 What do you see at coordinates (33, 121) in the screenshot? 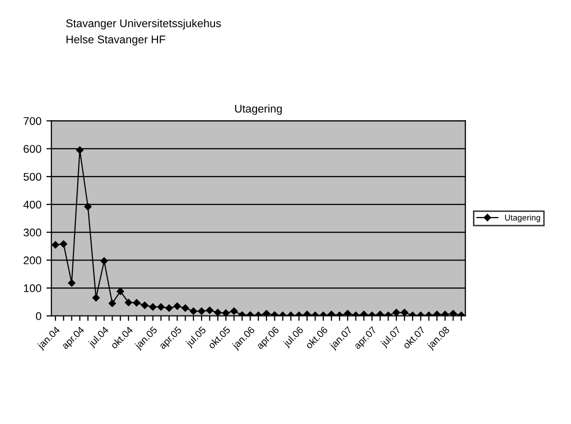
I see `y-tick-label: 700` at bounding box center [33, 121].